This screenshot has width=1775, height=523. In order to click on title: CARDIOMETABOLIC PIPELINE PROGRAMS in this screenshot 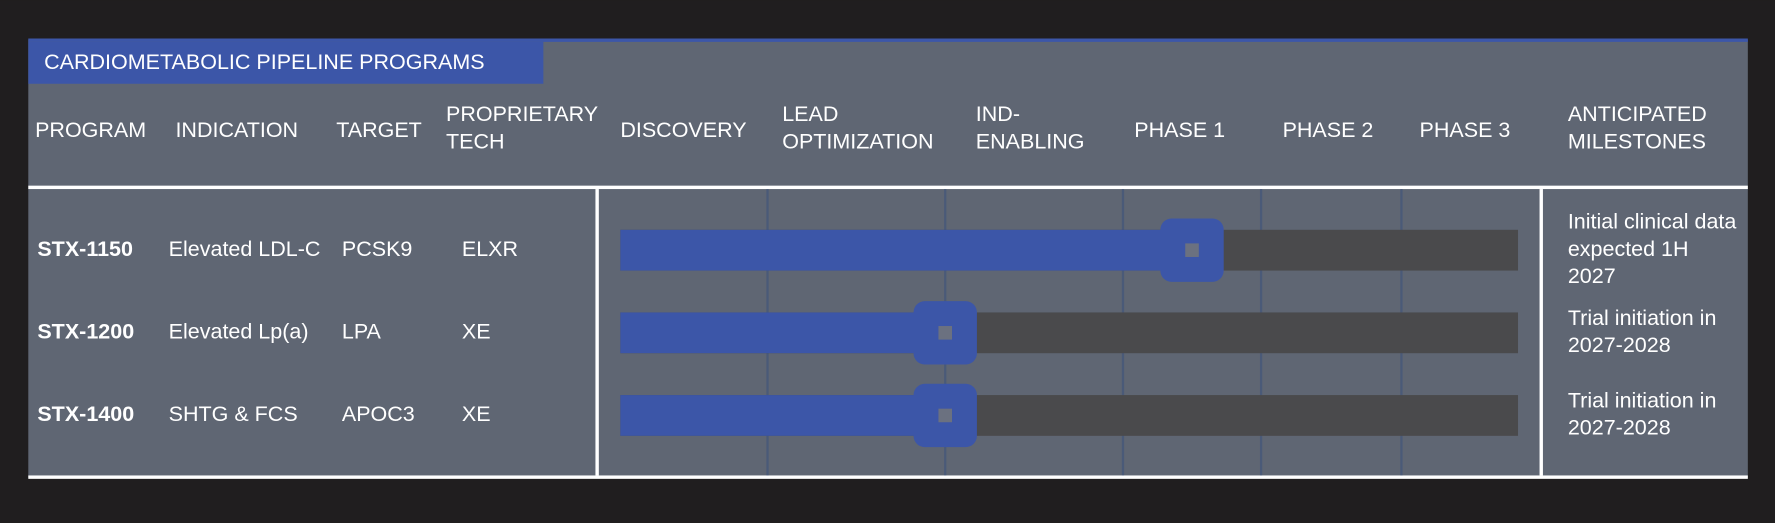, I will do `click(264, 62)`.